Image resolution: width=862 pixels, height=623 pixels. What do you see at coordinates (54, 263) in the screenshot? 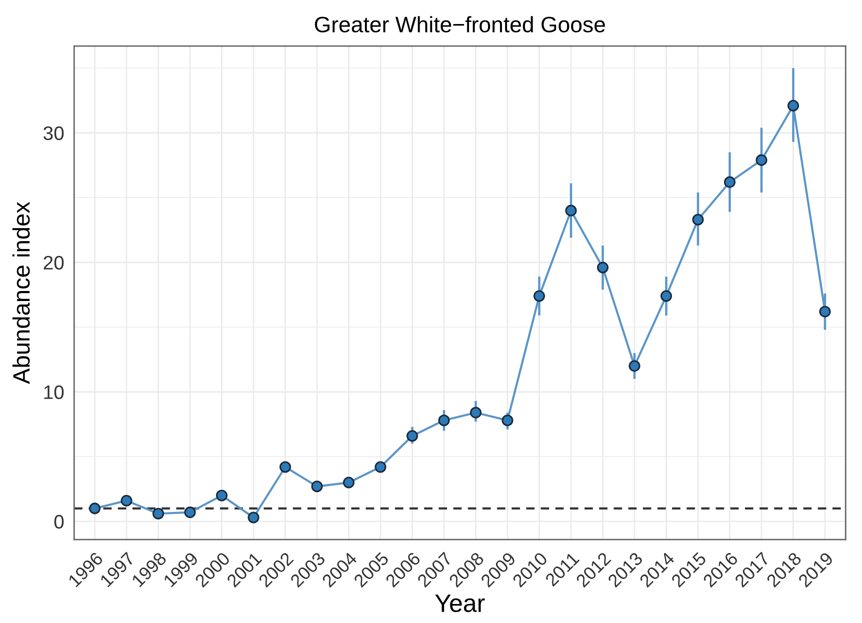
I see `y-tick-label: 20` at bounding box center [54, 263].